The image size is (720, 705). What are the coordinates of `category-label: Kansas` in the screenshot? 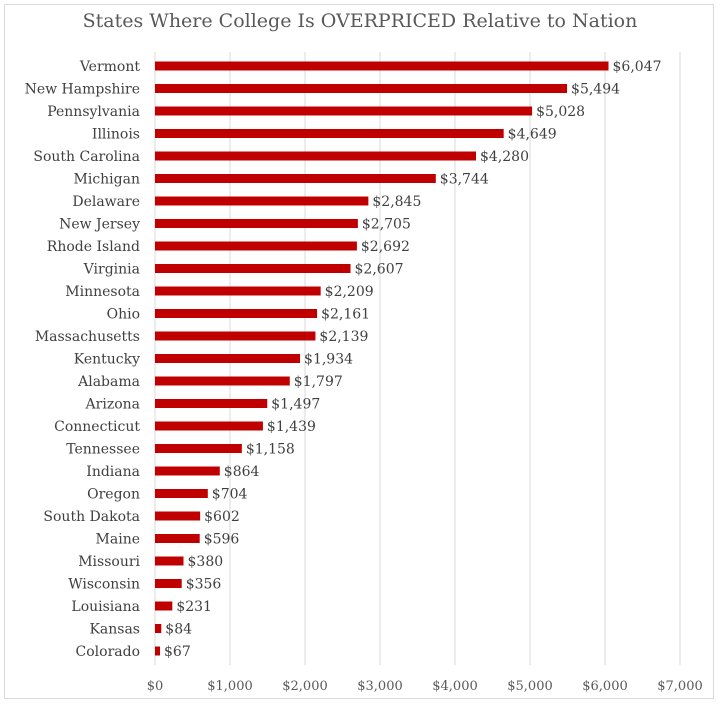 It's located at (114, 630).